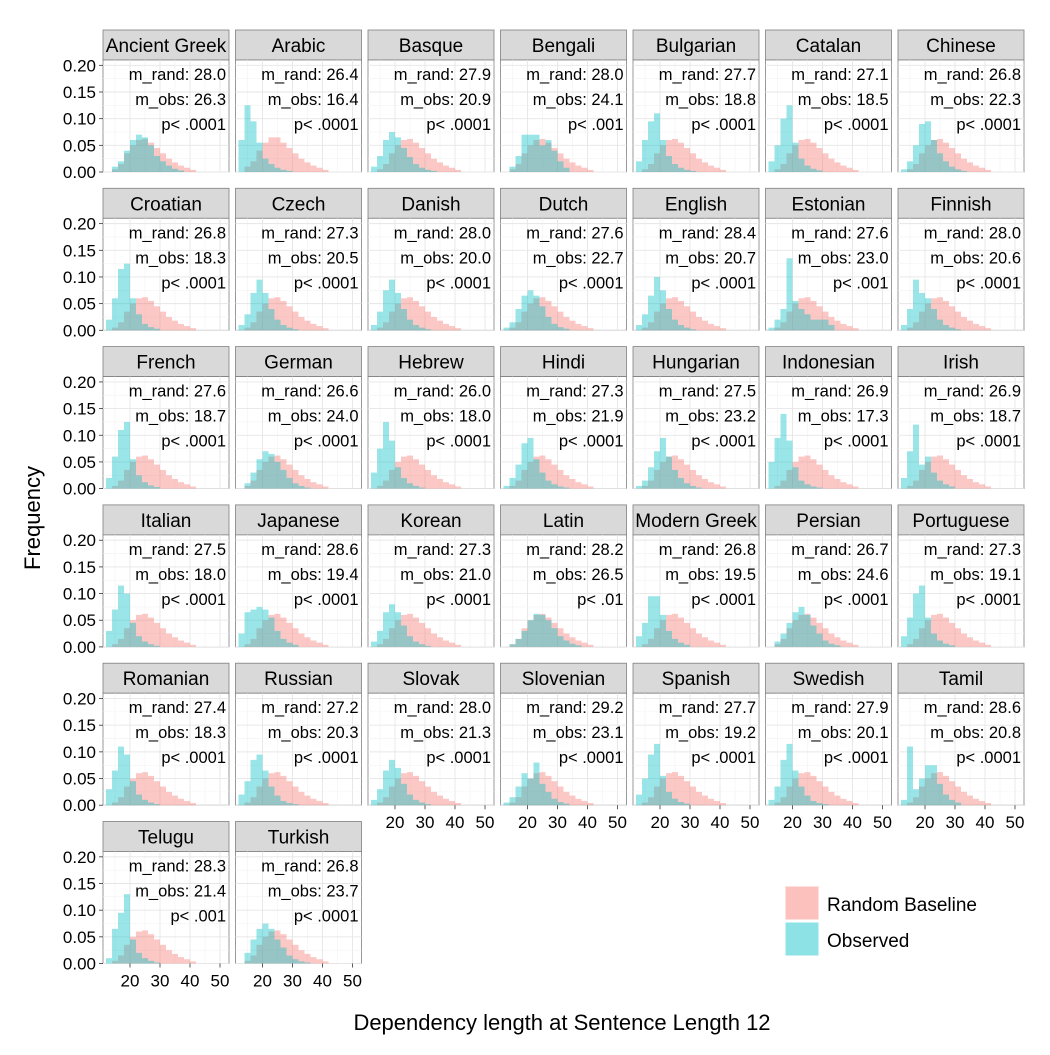 The width and height of the screenshot is (1050, 1055). Describe the element at coordinates (839, 75) in the screenshot. I see `annotation-m-rand: m_rand: 27.1` at that location.